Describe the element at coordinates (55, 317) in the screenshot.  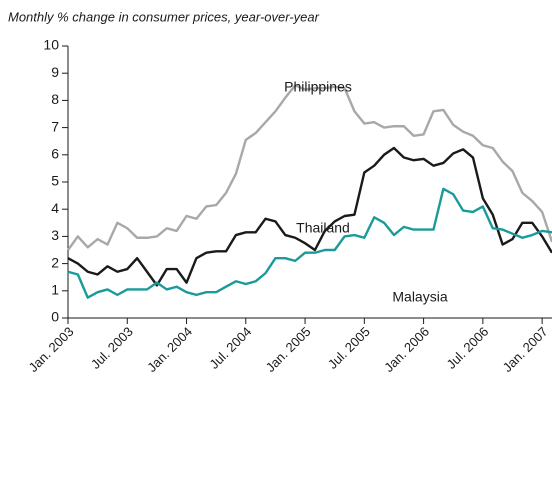
I see `y-tick-label: 0` at that location.